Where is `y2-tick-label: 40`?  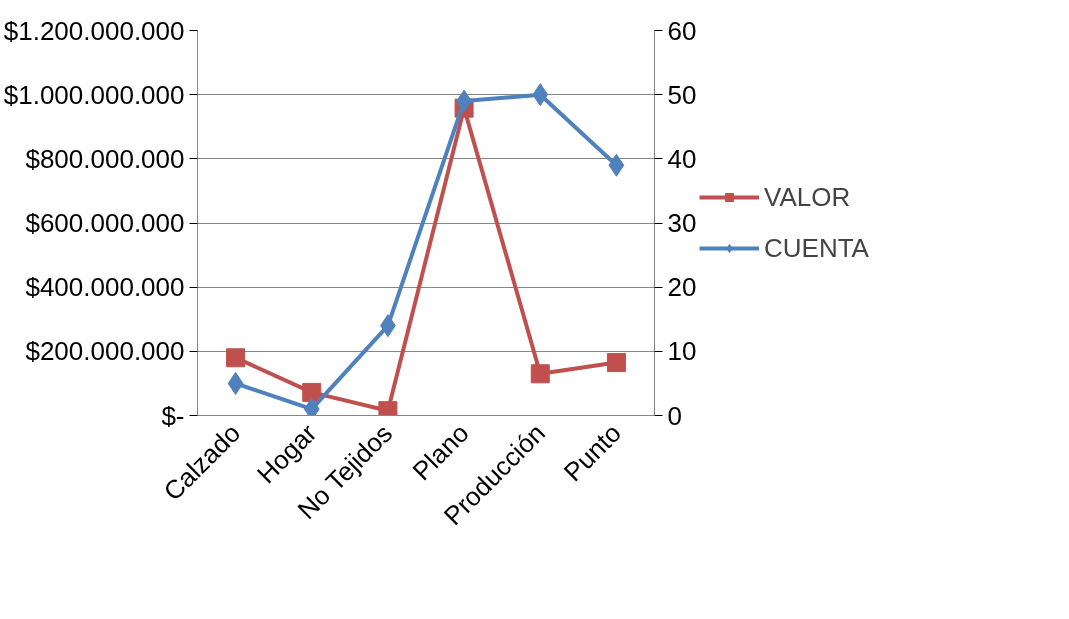
y2-tick-label: 40 is located at coordinates (682, 158).